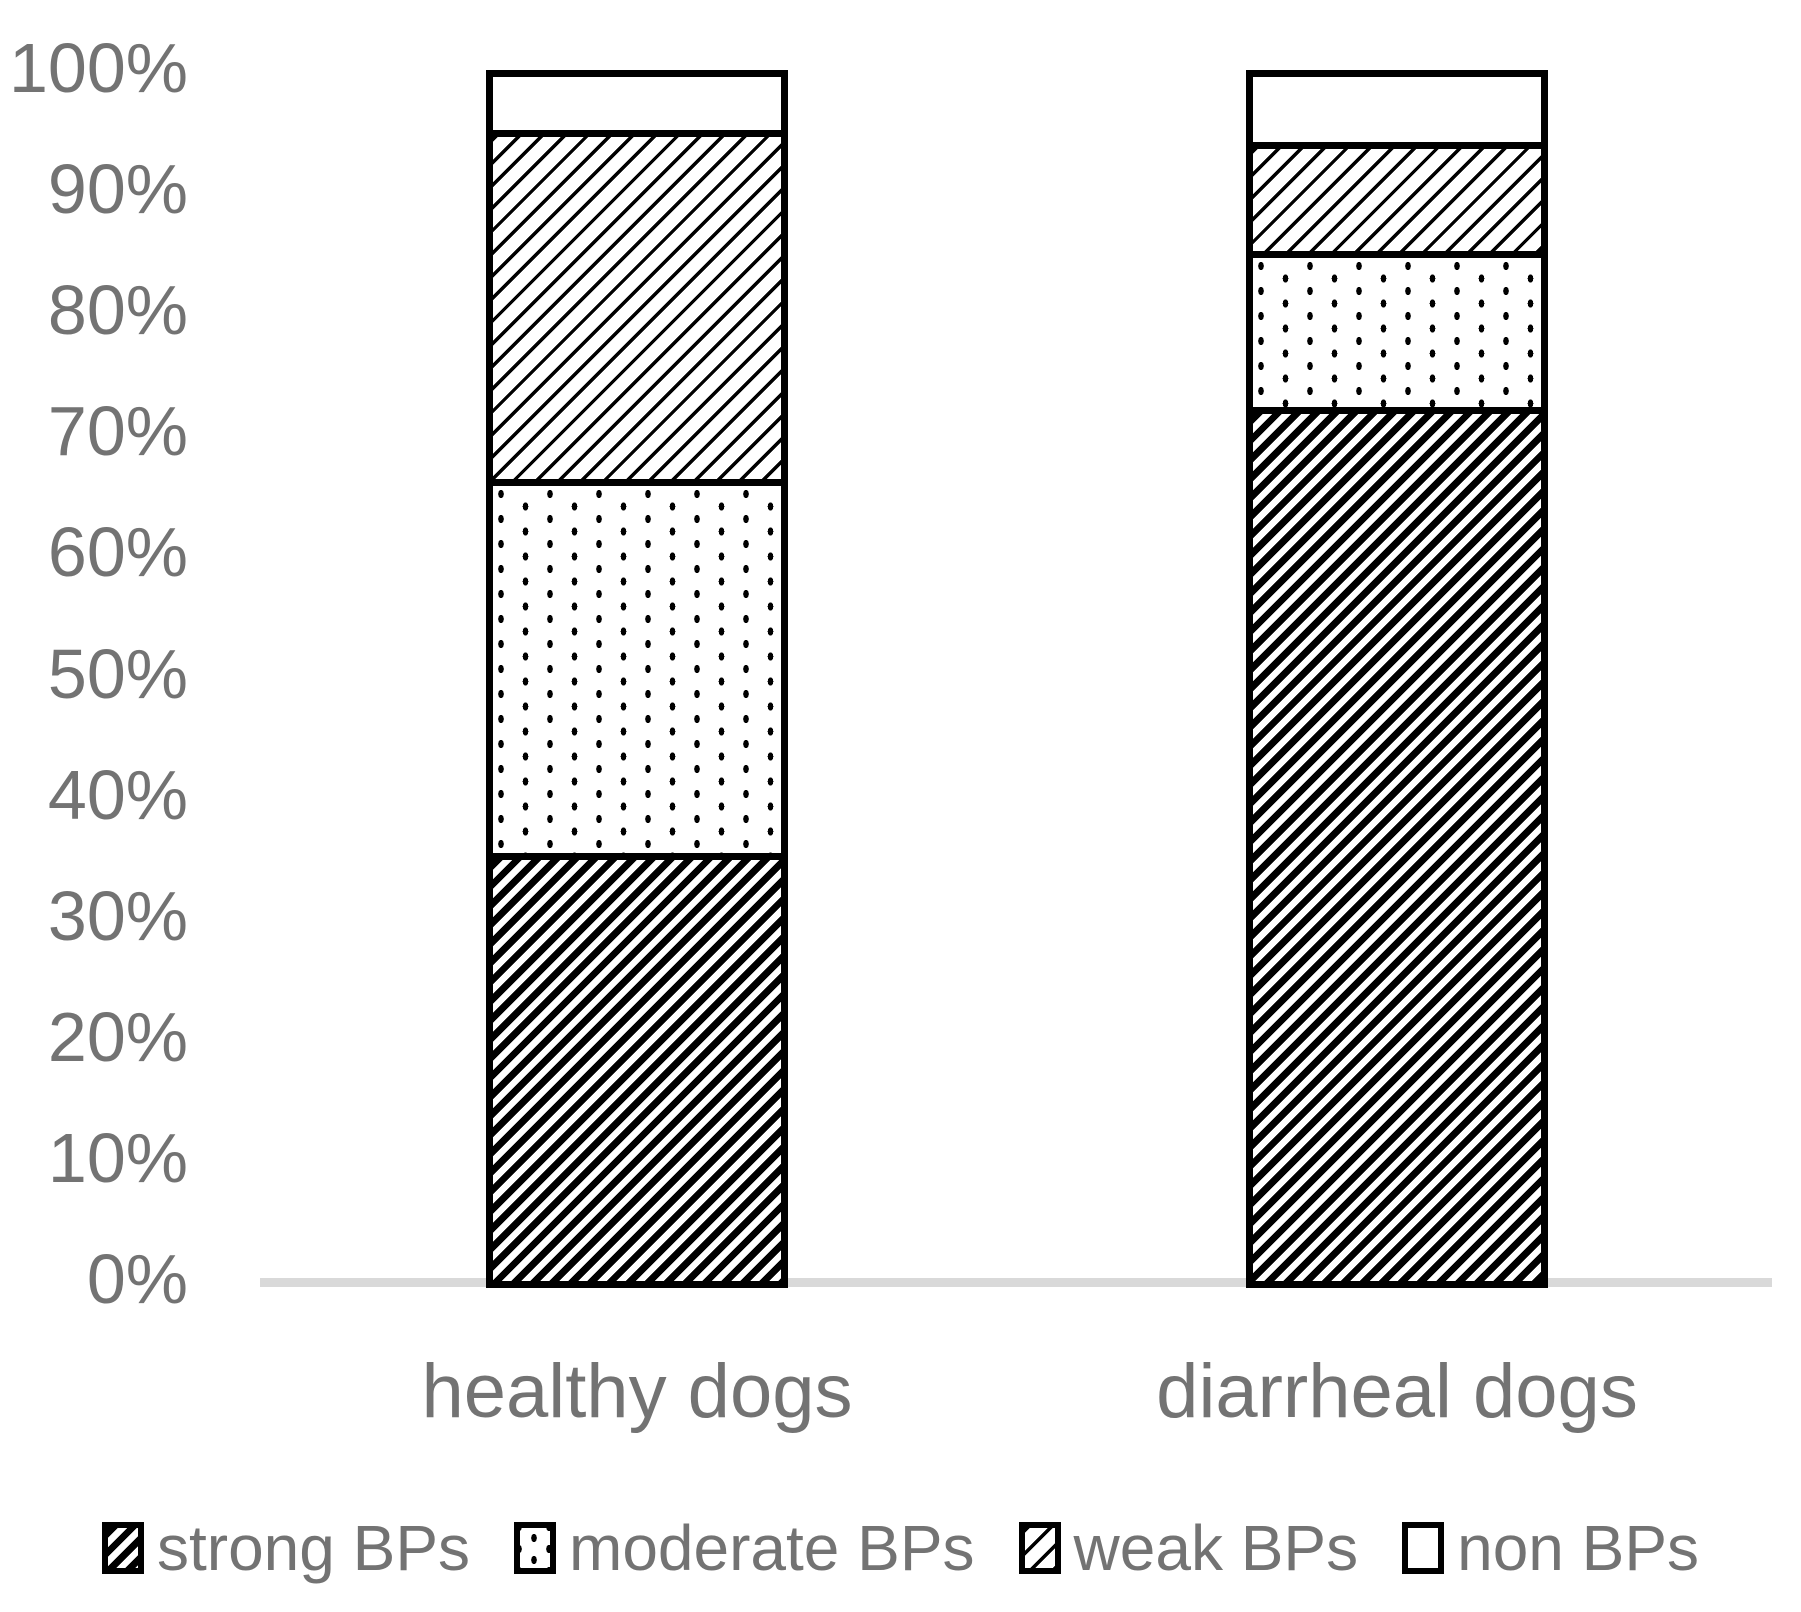  I want to click on legend-label: strong BPs, so click(313, 1548).